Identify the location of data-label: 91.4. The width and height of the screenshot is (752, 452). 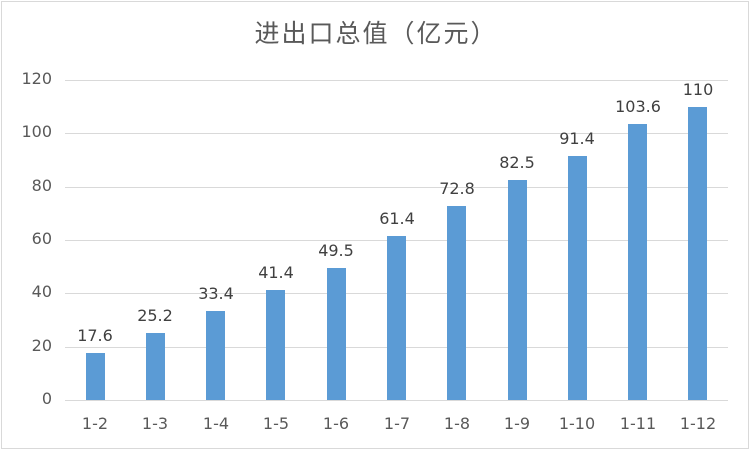
(577, 138).